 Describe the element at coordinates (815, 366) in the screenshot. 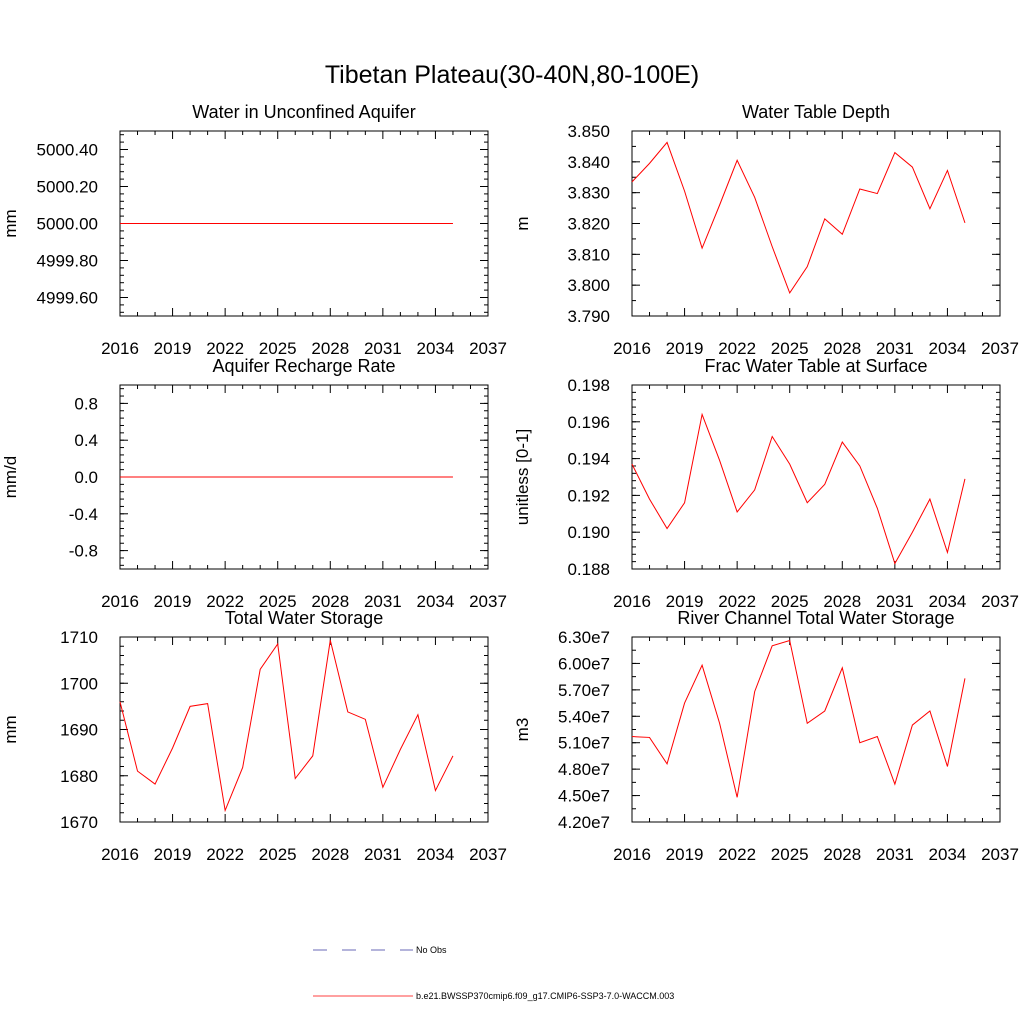

I see `panel-title: Frac Water Table at Surface` at that location.